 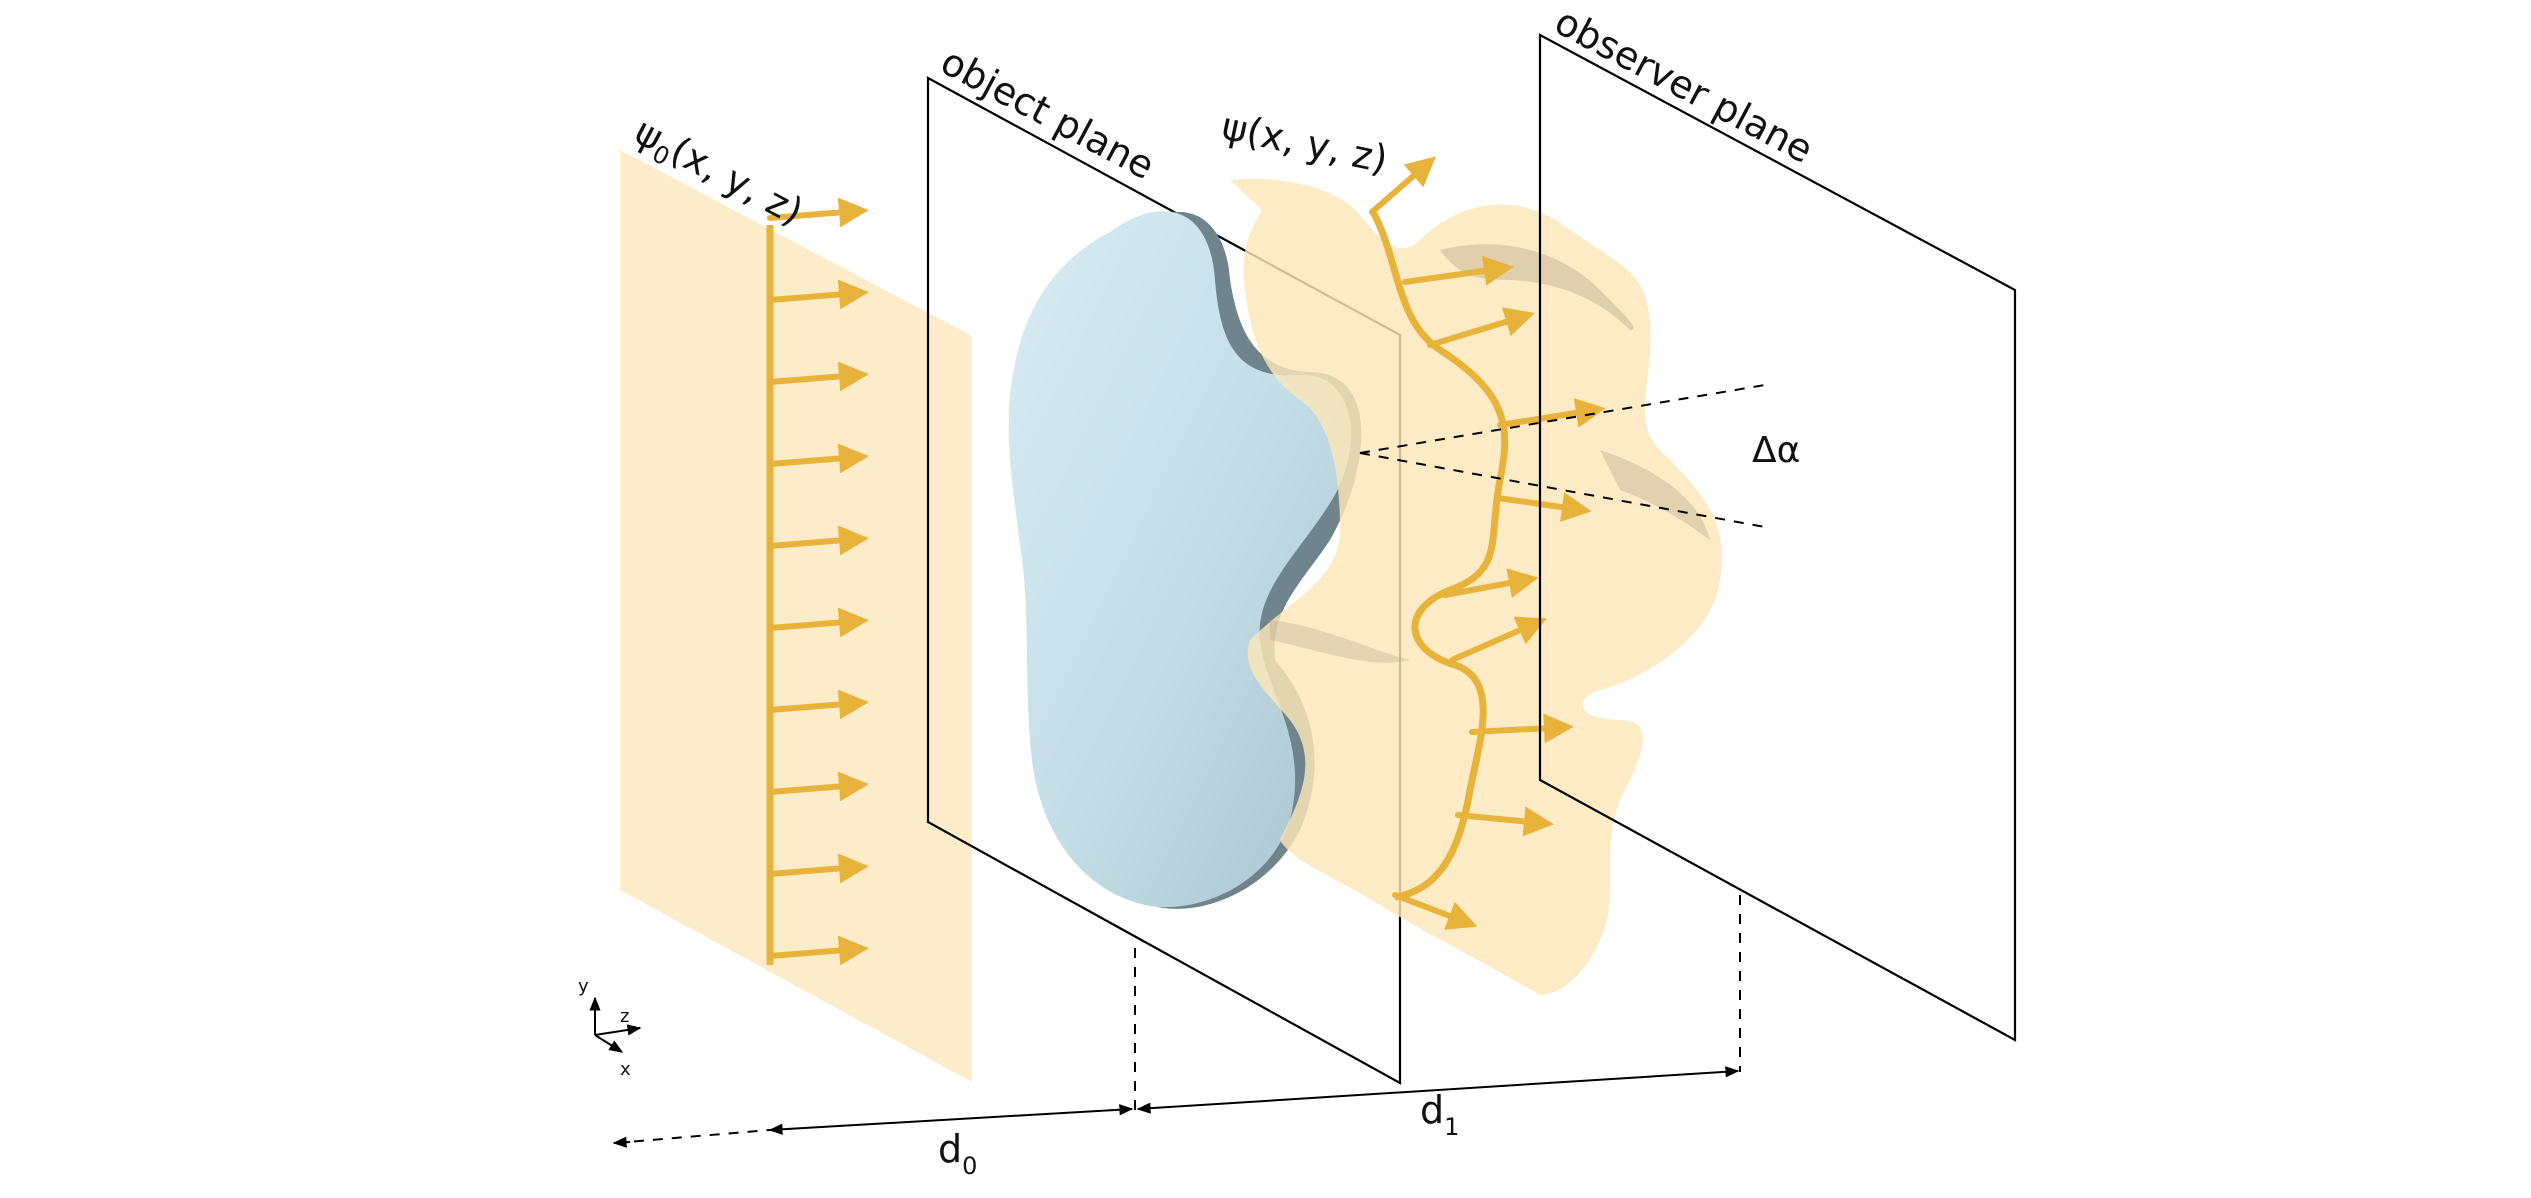 I want to click on d0-symbol: d, so click(x=950, y=1149).